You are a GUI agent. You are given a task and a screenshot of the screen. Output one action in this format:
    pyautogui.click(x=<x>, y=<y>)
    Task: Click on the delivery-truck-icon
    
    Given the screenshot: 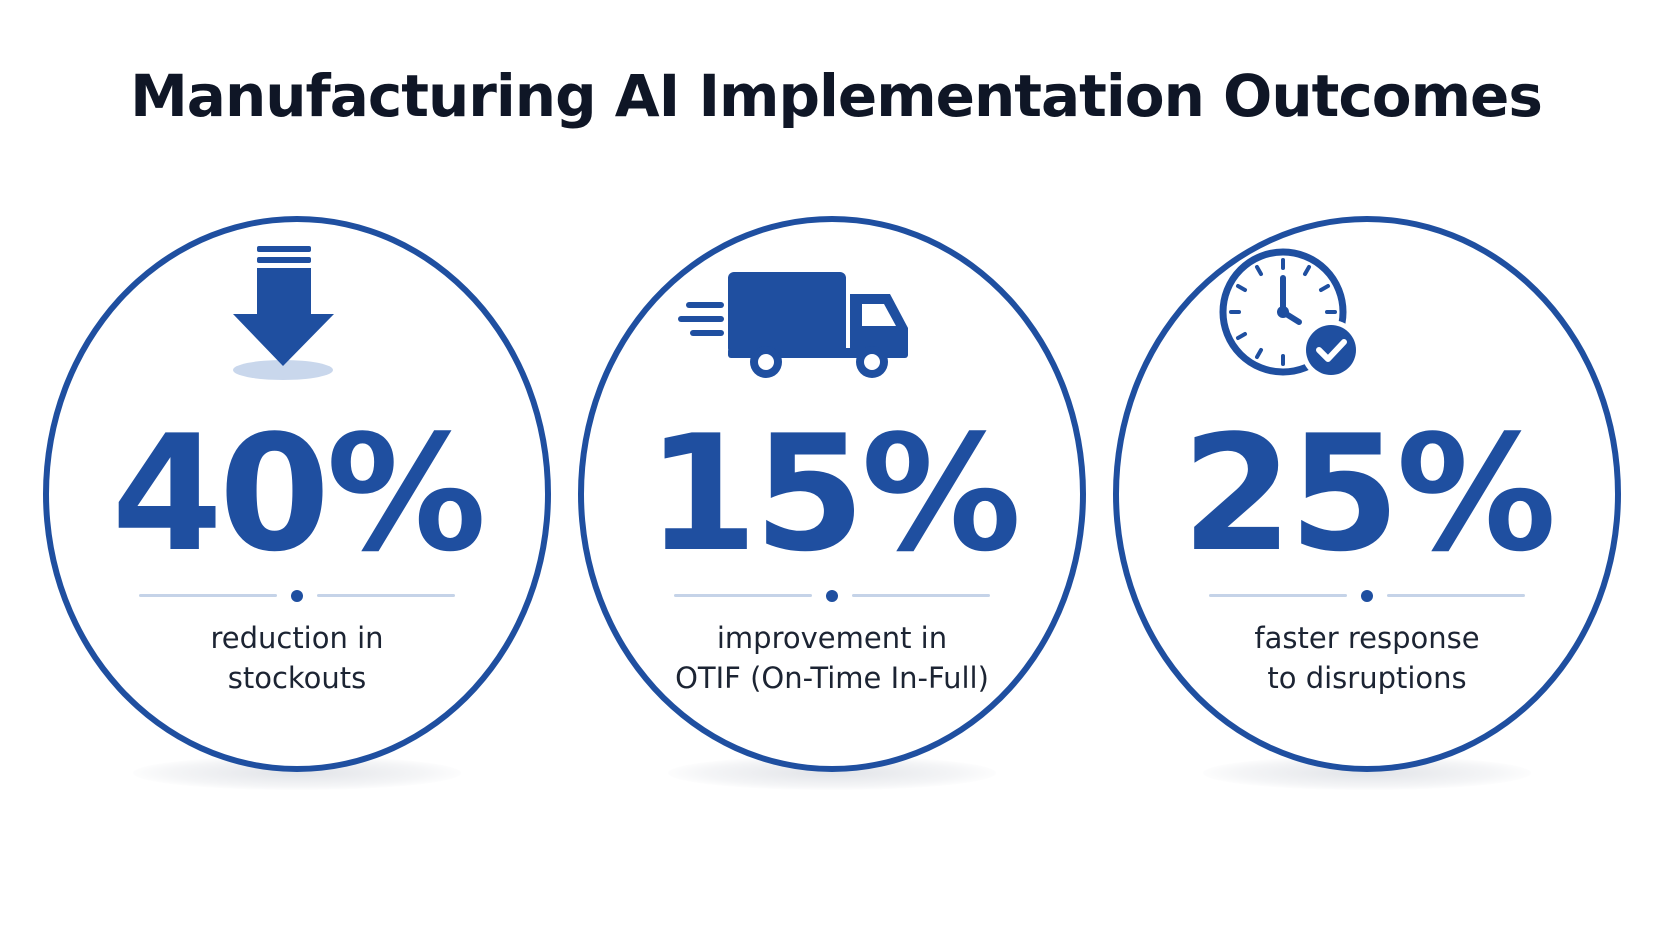 What is the action you would take?
    pyautogui.click(x=793, y=325)
    